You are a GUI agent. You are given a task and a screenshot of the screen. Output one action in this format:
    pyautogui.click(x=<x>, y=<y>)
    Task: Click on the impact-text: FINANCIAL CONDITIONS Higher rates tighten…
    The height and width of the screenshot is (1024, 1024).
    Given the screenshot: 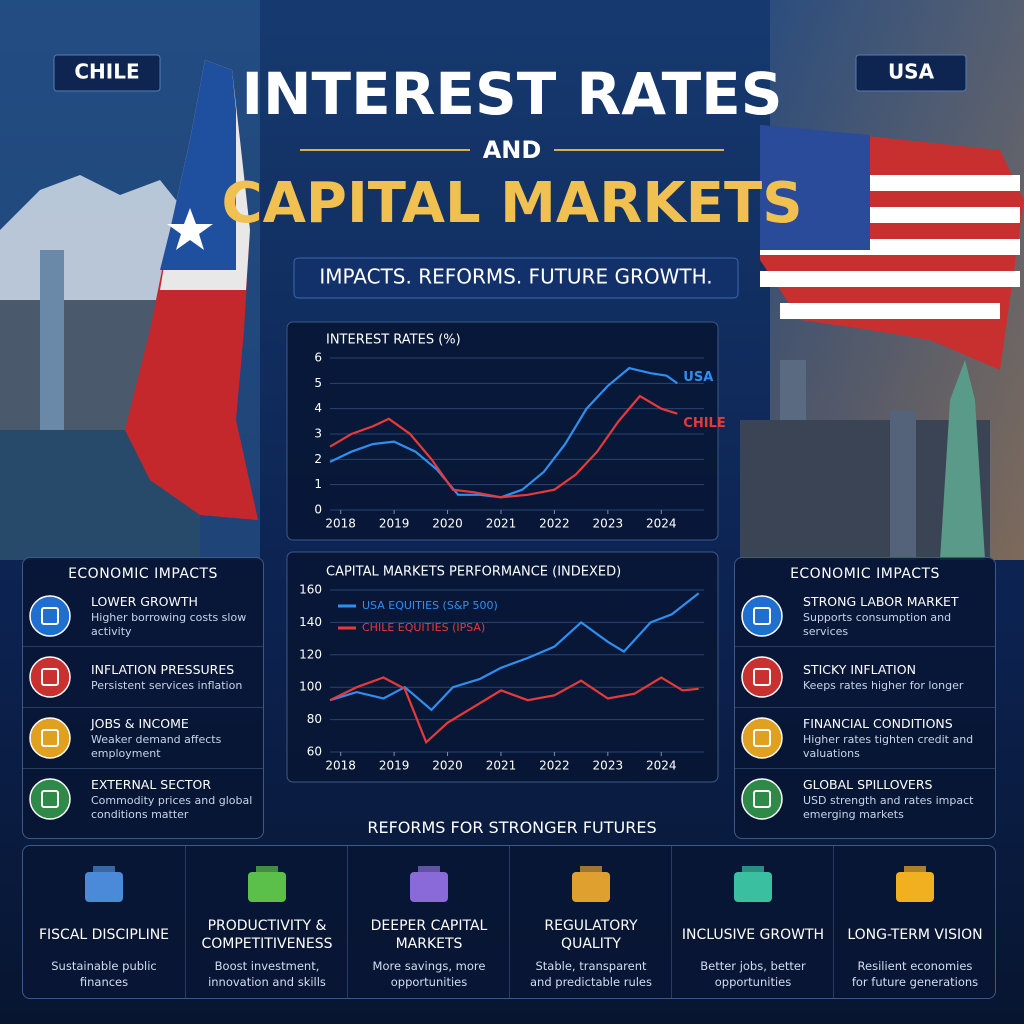 What is the action you would take?
    pyautogui.click(x=896, y=738)
    